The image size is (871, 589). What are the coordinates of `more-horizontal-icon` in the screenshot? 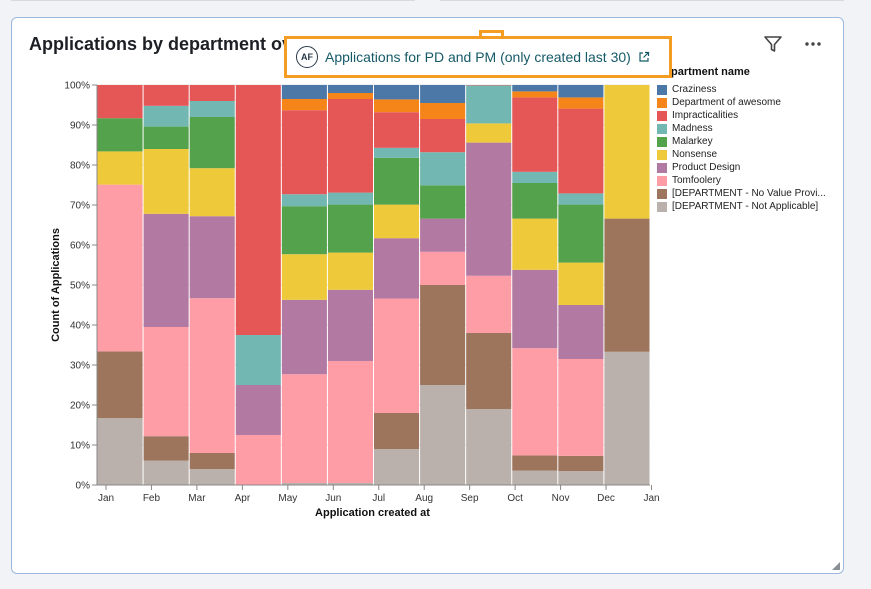 It's located at (813, 44).